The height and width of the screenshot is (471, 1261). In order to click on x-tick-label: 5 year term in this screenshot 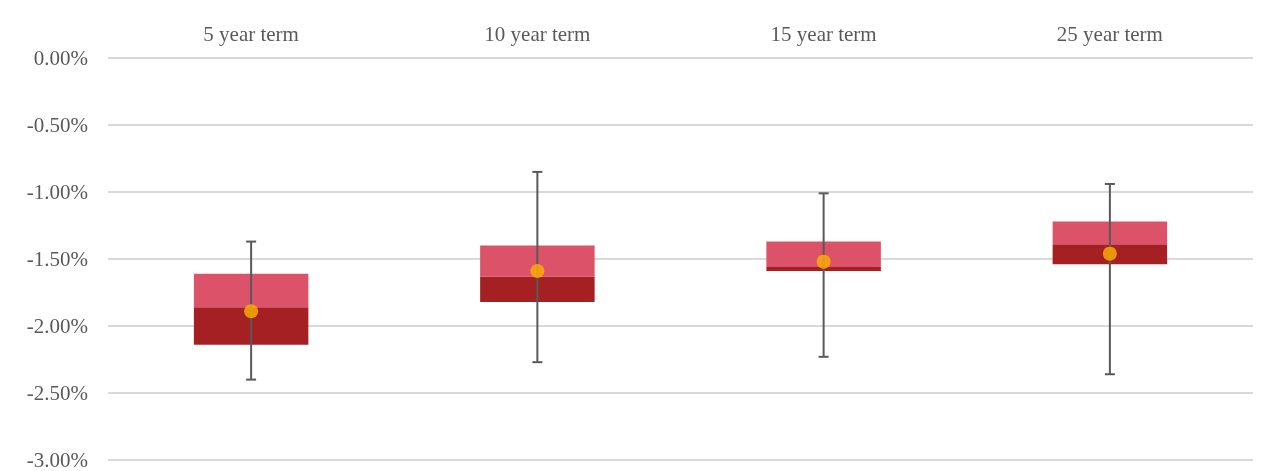, I will do `click(251, 33)`.